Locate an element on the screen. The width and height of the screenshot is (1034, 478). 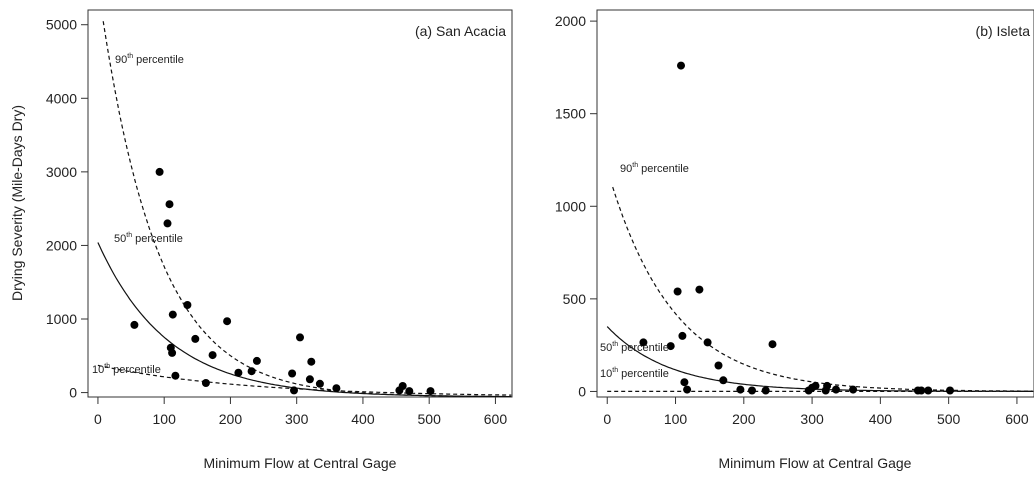
y-axis-ticks: 0 500 1000 1500 2000 is located at coordinates (576, 206).